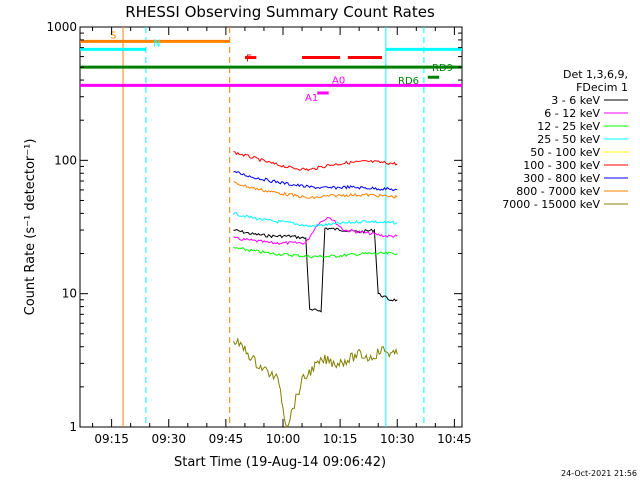 This screenshot has width=640, height=480. I want to click on legend-entry-label: 25 - 50 keV, so click(568, 139).